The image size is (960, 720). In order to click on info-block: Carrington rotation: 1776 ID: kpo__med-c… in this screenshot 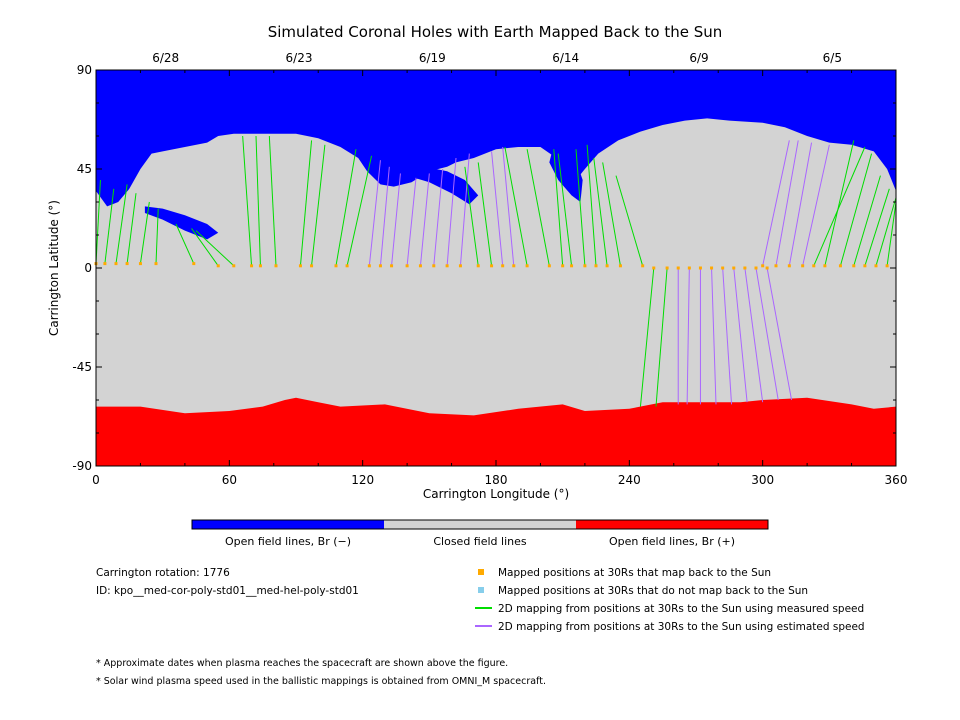, I will do `click(227, 582)`.